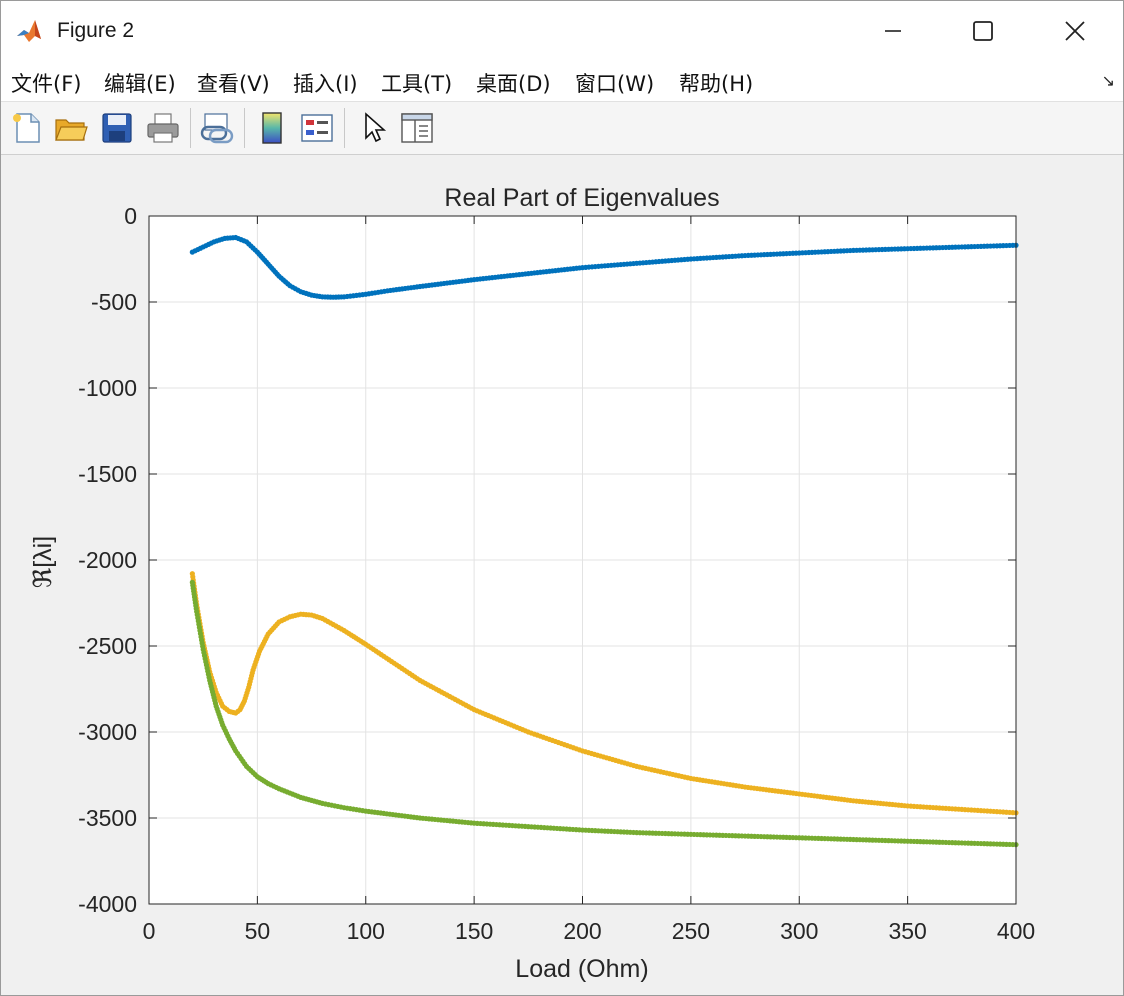  What do you see at coordinates (716, 84) in the screenshot?
I see `menu-help: 帮助(H)` at bounding box center [716, 84].